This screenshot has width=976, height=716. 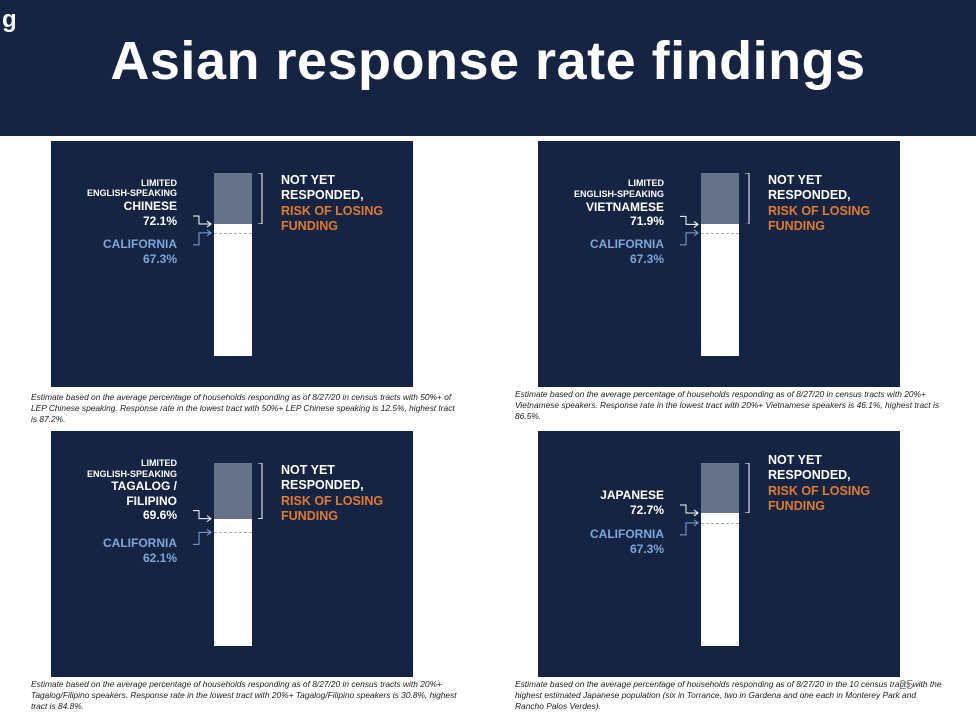 I want to click on page-number: 25, so click(x=906, y=684).